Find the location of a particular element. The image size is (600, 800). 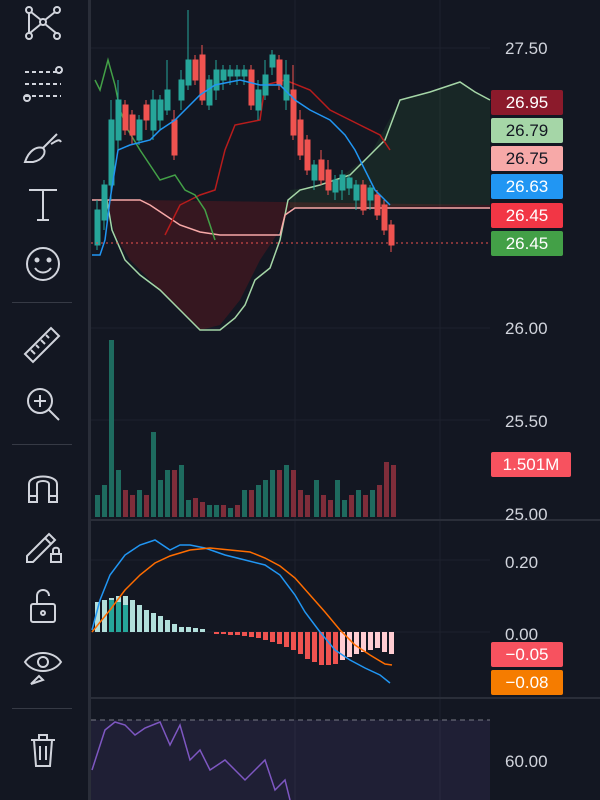

text-tool-icon is located at coordinates (43, 204).